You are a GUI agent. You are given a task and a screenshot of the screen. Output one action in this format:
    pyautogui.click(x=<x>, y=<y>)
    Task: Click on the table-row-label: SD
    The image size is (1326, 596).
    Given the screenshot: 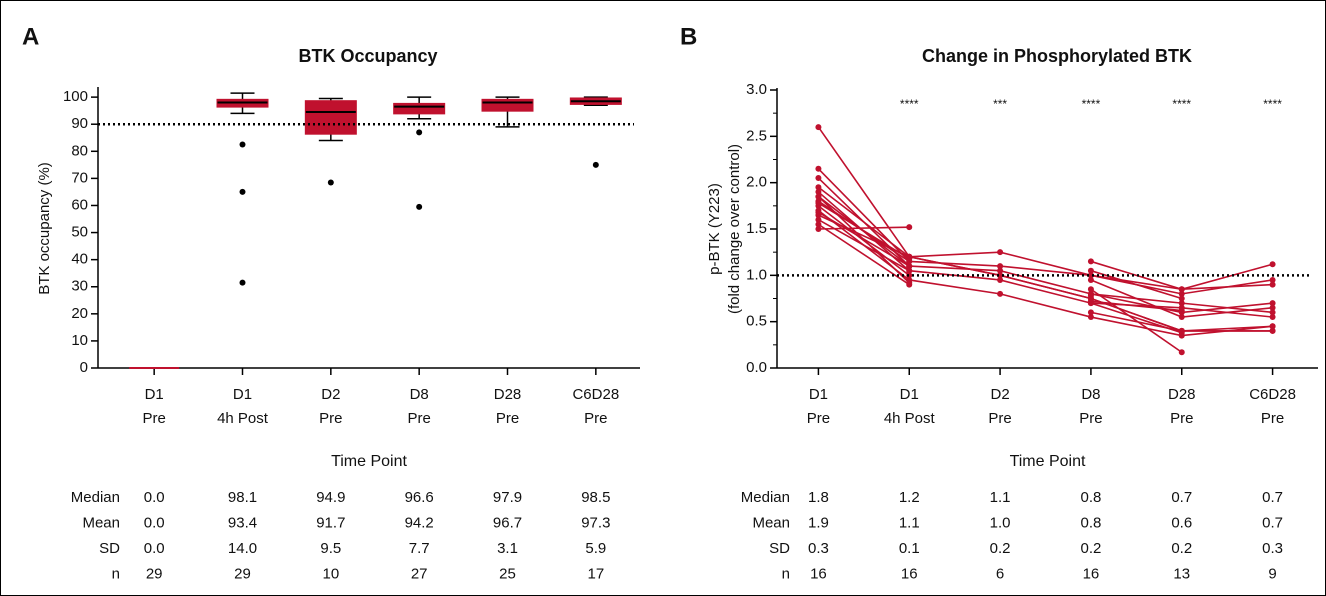 What is the action you would take?
    pyautogui.click(x=109, y=548)
    